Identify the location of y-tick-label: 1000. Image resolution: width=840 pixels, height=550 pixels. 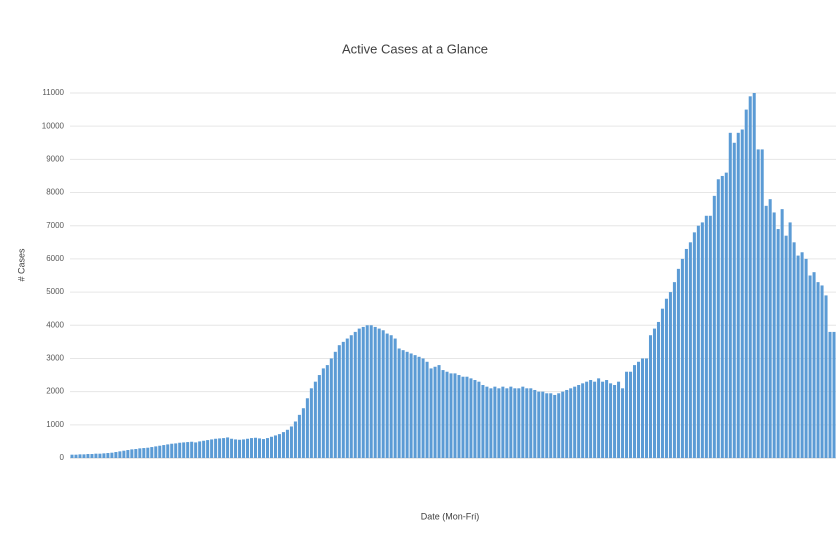
(55, 424).